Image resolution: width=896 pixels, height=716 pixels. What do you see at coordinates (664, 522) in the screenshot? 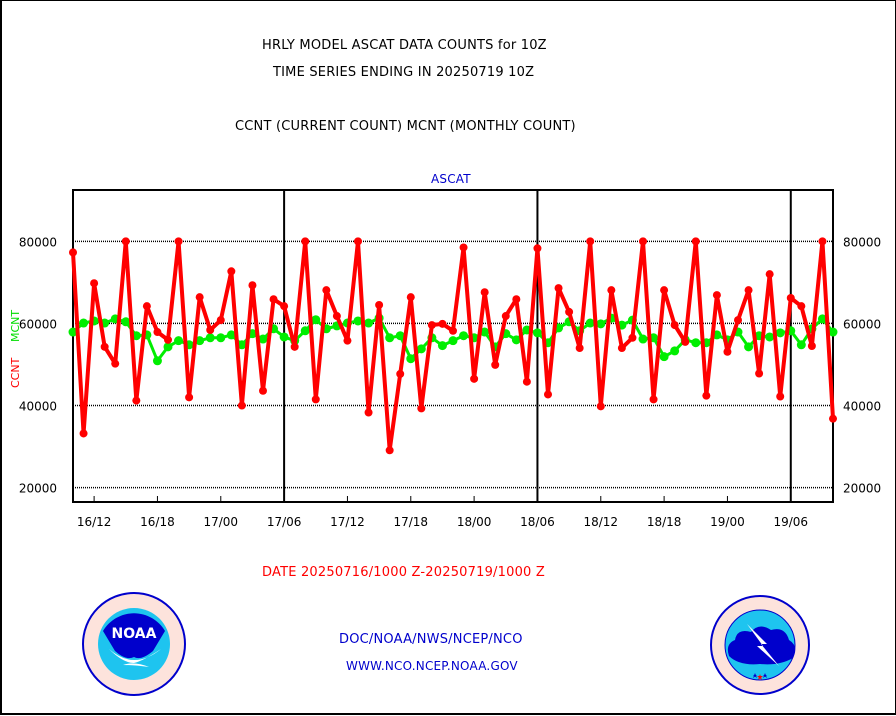
I see `x-tick-label: 18/18` at bounding box center [664, 522].